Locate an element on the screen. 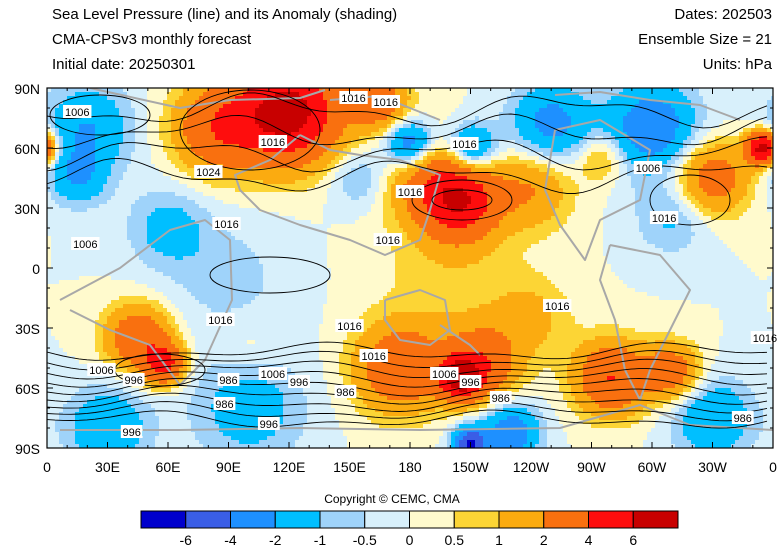 The height and width of the screenshot is (553, 784). x-tick-label: 30E is located at coordinates (107, 467).